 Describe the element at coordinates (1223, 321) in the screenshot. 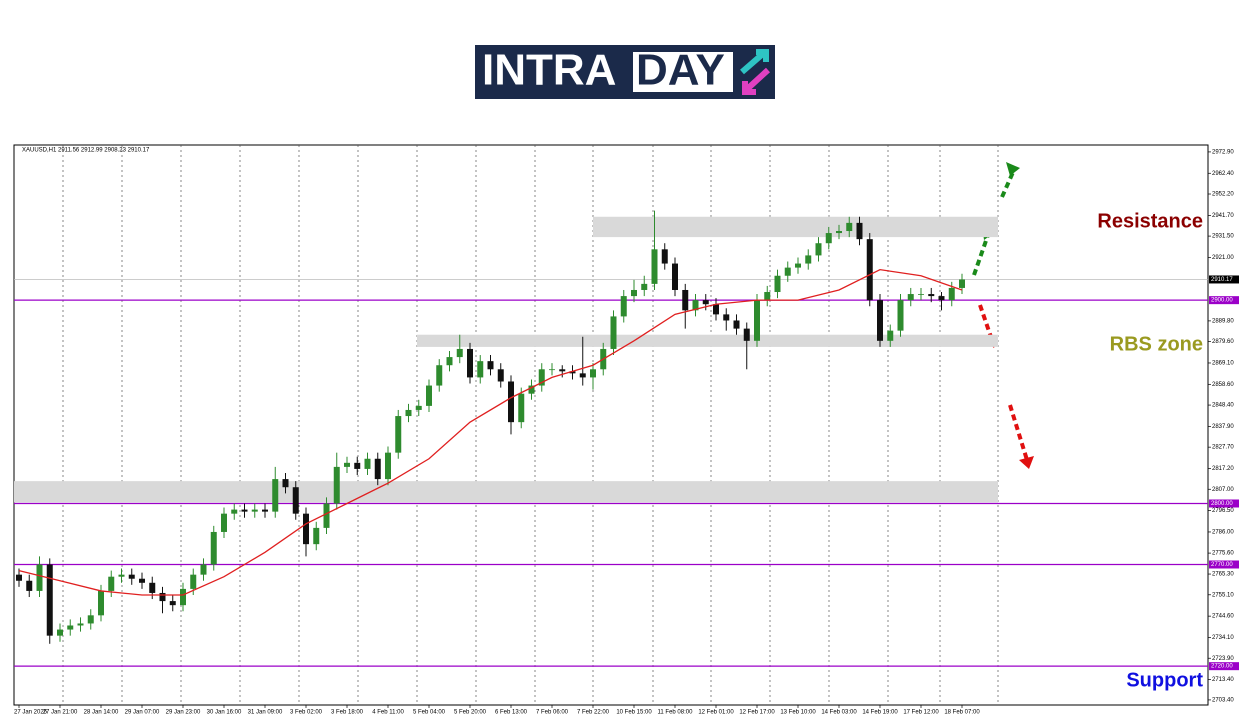

I see `y-tick-label: 2889.80` at that location.